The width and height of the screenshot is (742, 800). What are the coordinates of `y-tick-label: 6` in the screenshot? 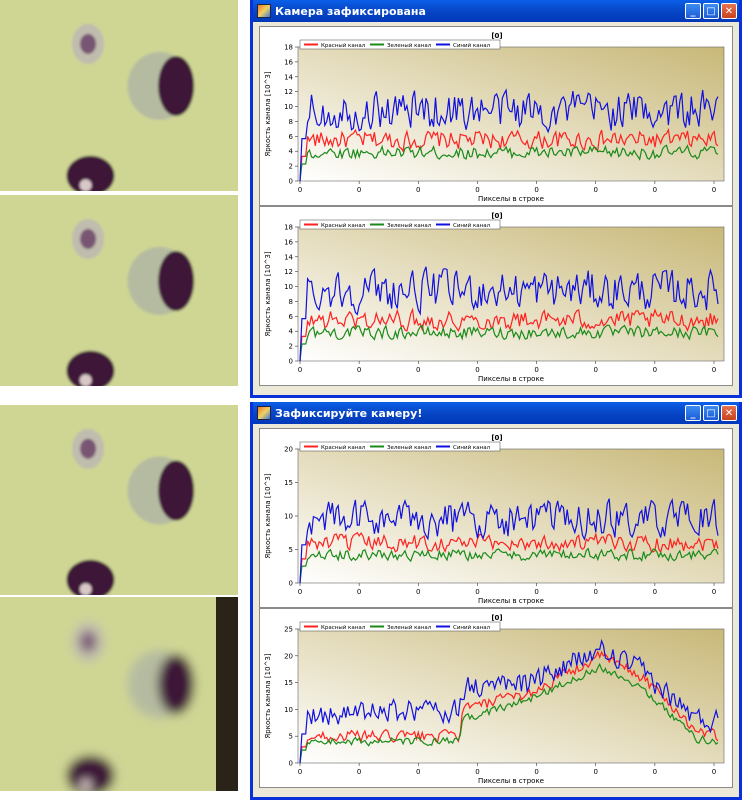 It's located at (291, 137).